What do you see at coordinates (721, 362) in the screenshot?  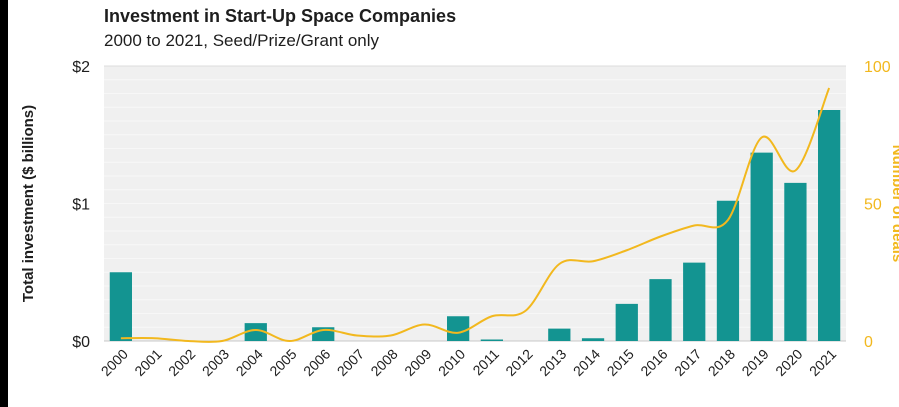 I see `x-tick-label: 2018` at bounding box center [721, 362].